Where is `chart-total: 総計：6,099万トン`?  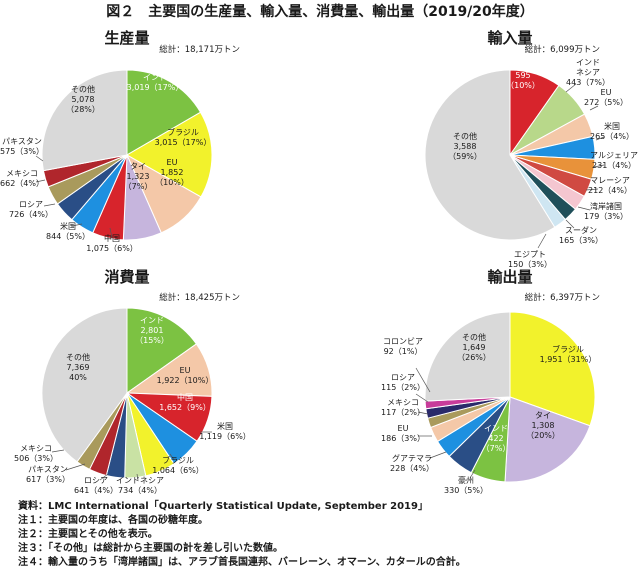
chart-total: 総計：6,099万トン is located at coordinates (562, 49).